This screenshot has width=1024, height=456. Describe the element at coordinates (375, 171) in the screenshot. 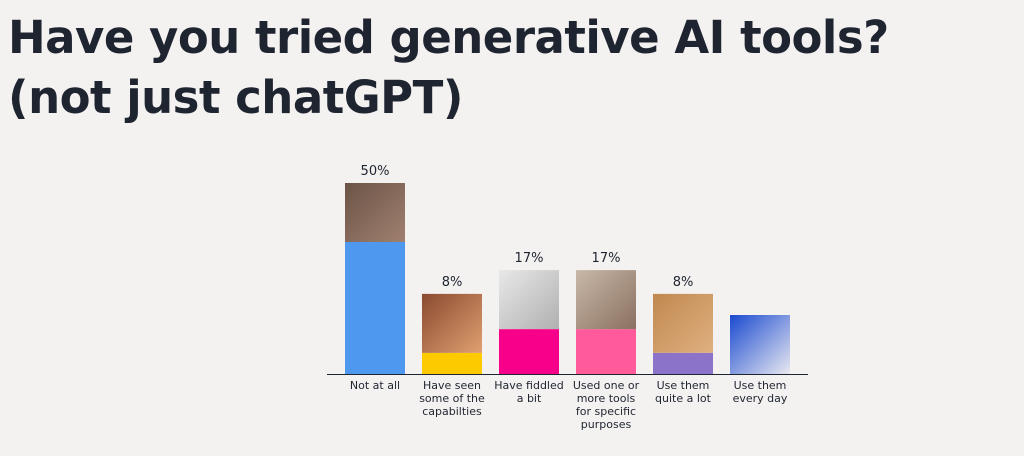

I see `value-label: 50%` at that location.